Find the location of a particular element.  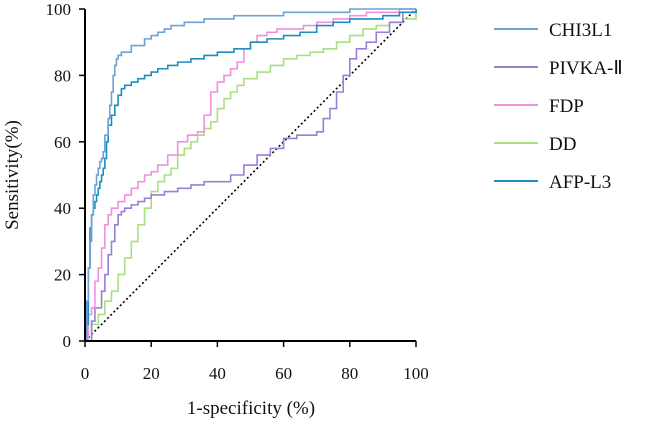

legend-label-chi3l1: CHI3L1 is located at coordinates (580, 30).